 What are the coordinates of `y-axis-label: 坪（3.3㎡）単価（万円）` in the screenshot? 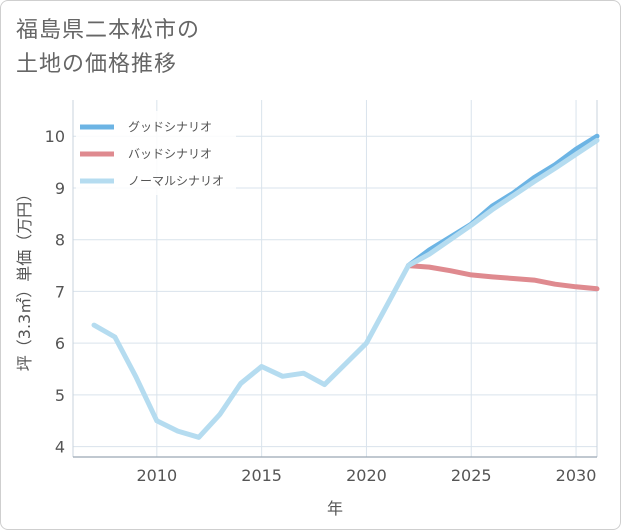 It's located at (24, 278).